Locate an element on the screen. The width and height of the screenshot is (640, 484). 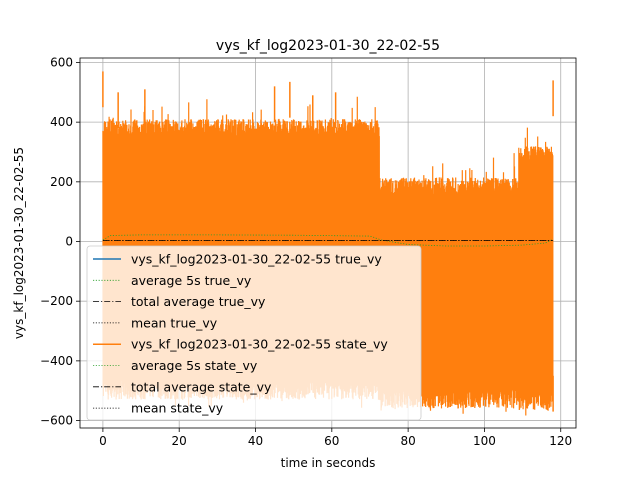
chart-title: vys_kf_log2023-01-30_22-02-55 is located at coordinates (328, 46).